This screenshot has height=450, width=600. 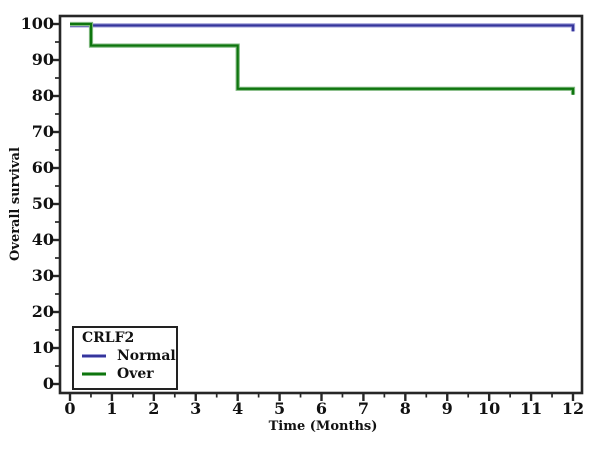 What do you see at coordinates (42, 239) in the screenshot?
I see `y-tick-label-40: 40` at bounding box center [42, 239].